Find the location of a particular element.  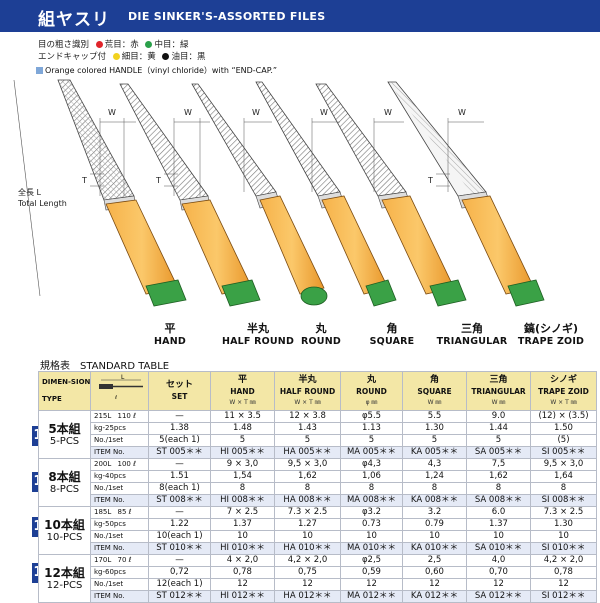

legend-label-endcap: エンドキャップ付 is located at coordinates (72, 57).